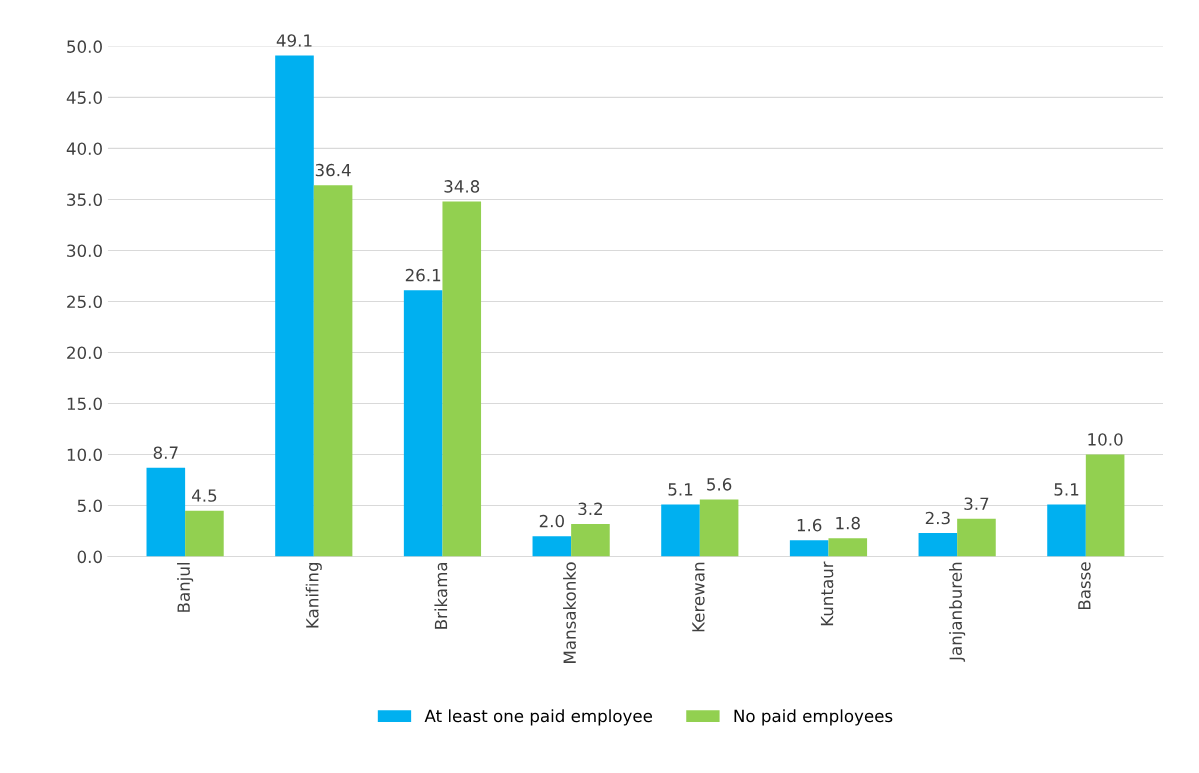  Describe the element at coordinates (84, 353) in the screenshot. I see `y-tick-label: 20.0` at that location.